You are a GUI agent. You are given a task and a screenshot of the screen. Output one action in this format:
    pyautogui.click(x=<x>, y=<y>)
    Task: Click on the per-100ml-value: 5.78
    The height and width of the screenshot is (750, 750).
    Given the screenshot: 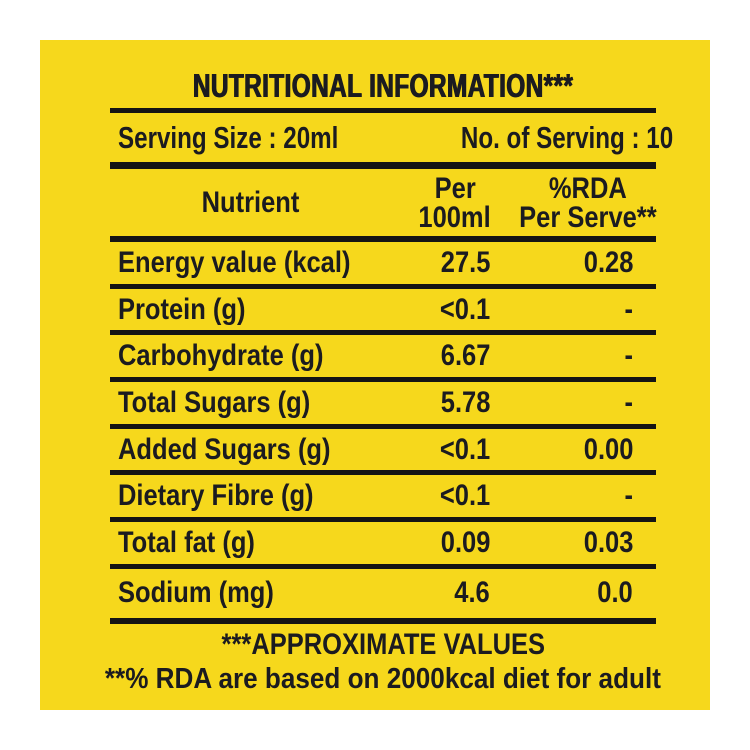 What is the action you would take?
    pyautogui.click(x=465, y=402)
    